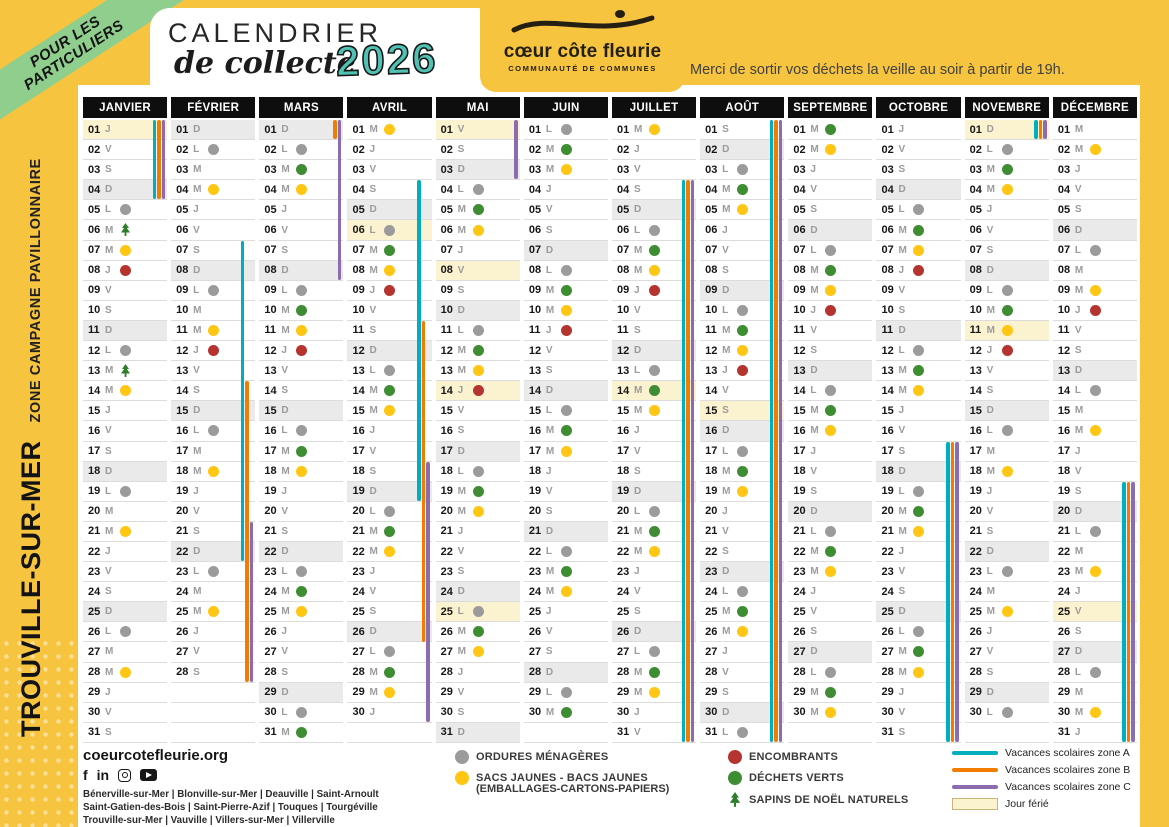 This screenshot has width=1169, height=827. I want to click on day-number: 21, so click(887, 531).